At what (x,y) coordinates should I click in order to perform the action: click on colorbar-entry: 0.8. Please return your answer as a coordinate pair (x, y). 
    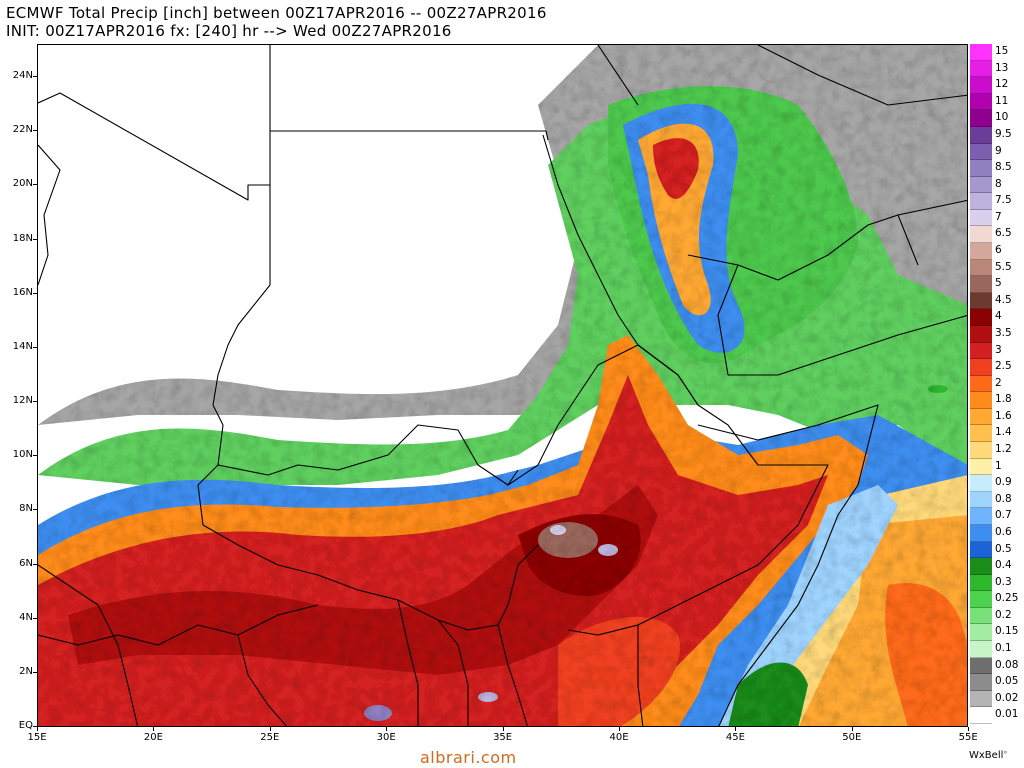
    Looking at the image, I should click on (996, 500).